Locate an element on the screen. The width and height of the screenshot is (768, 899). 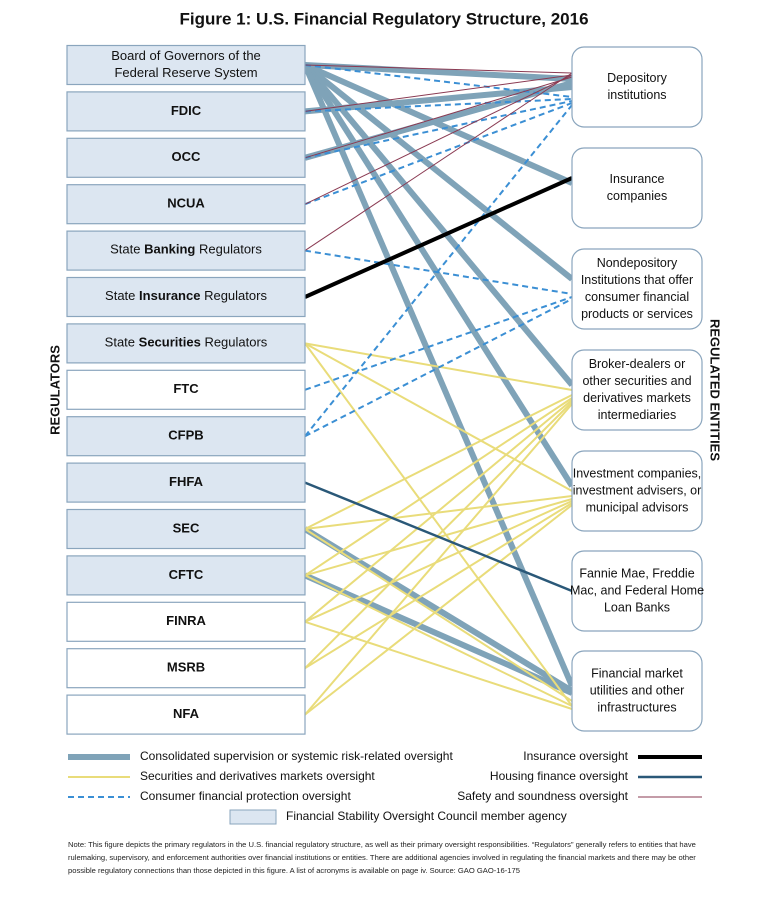
regulator-label: SEC is located at coordinates (186, 527).